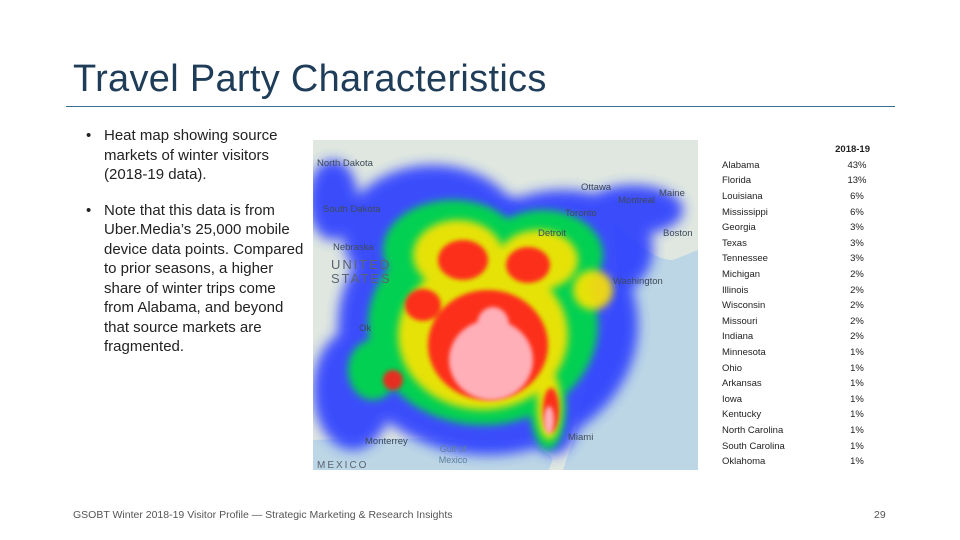 The height and width of the screenshot is (540, 960). I want to click on state-name-cell: Oklahoma, so click(744, 462).